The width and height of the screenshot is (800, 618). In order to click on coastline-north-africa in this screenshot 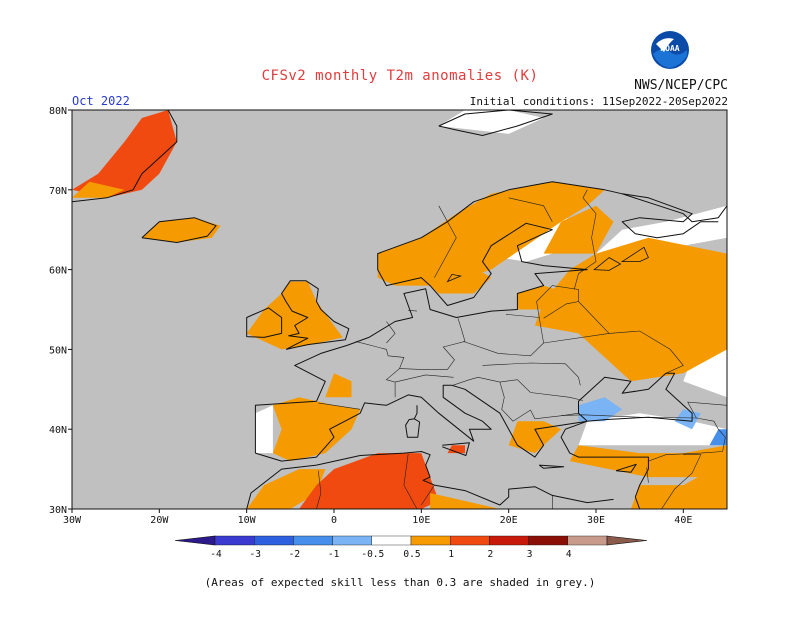, I will do `click(430, 480)`.